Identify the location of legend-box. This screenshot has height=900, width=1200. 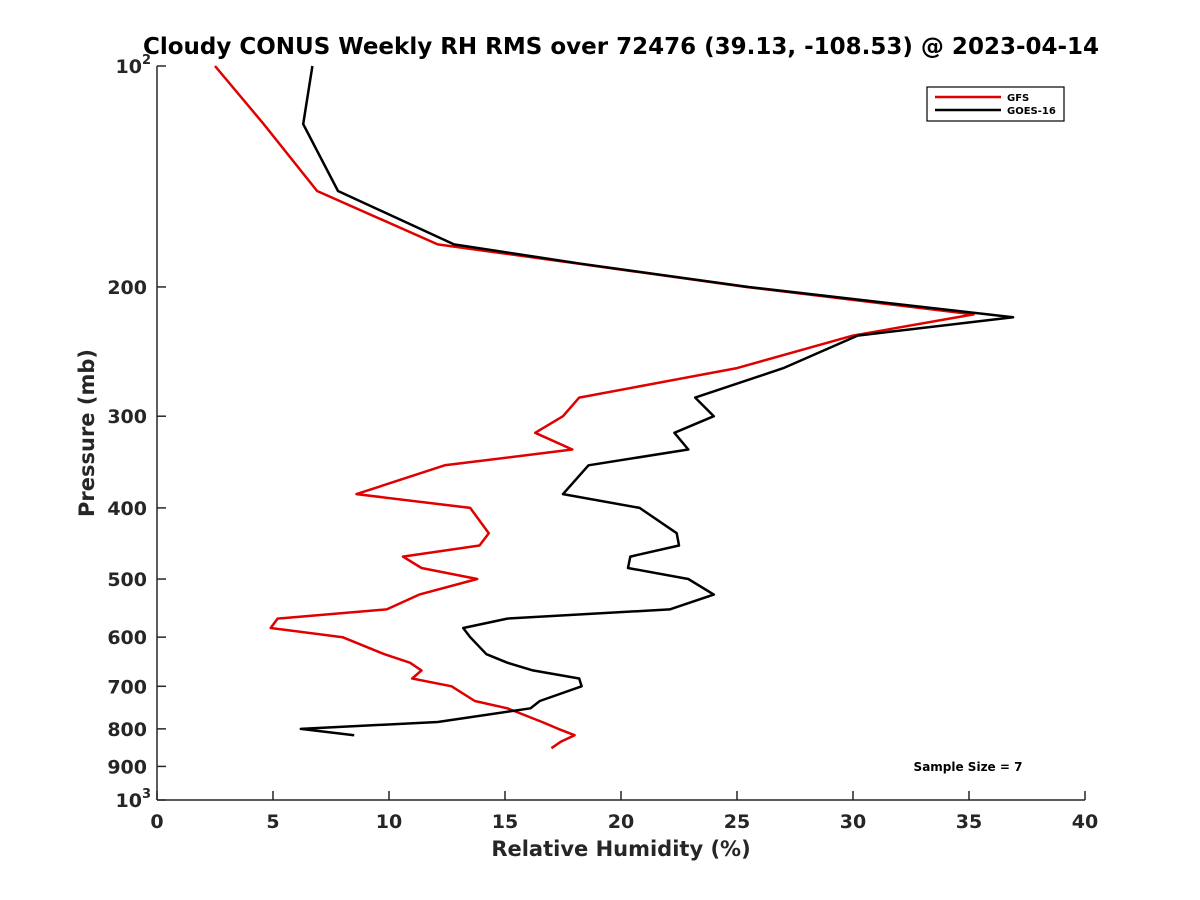
(995, 104).